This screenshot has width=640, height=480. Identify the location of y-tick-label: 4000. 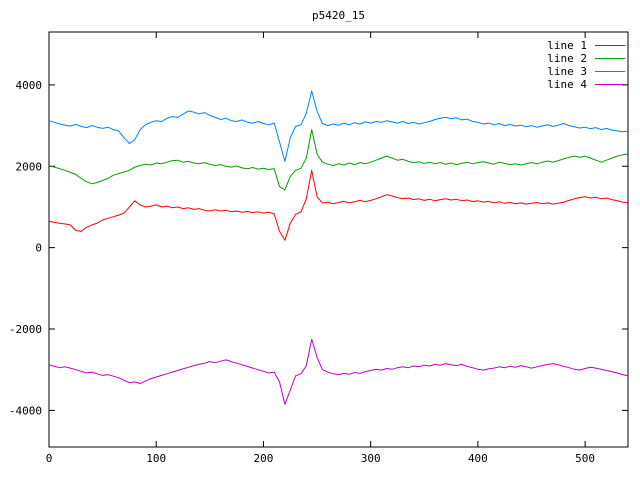
(29, 85).